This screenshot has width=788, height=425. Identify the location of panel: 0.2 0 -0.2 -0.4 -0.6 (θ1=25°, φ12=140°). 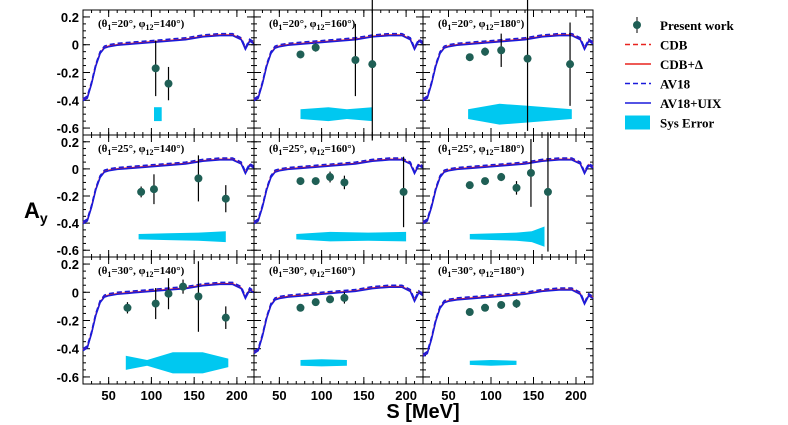
(156, 196).